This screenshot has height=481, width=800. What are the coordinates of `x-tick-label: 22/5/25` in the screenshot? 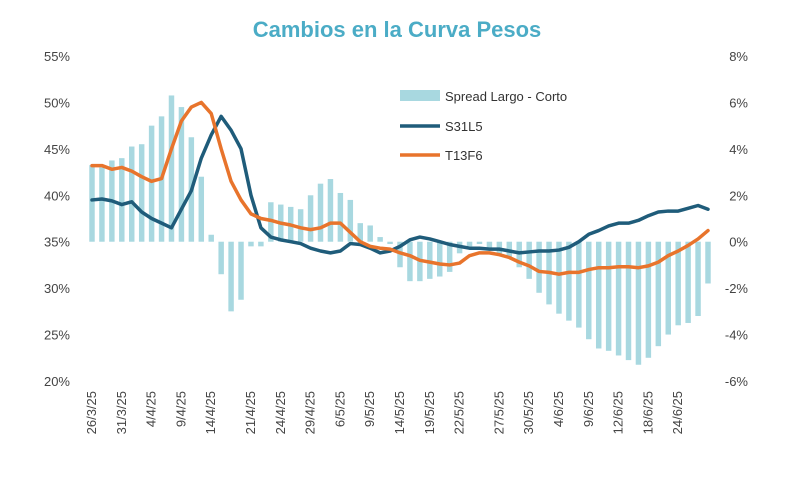 It's located at (459, 412).